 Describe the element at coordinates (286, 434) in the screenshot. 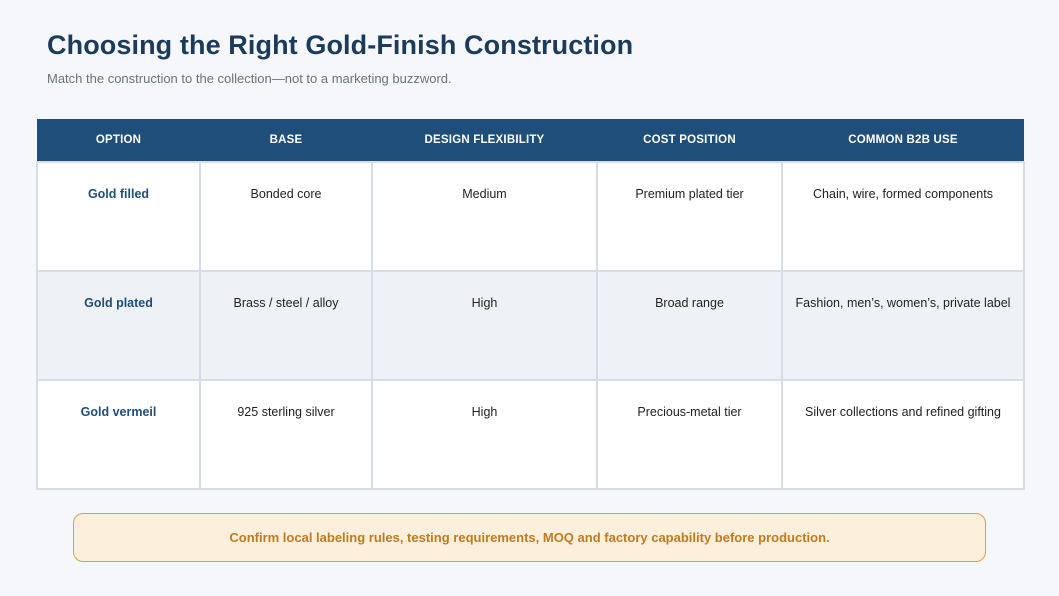

I see `base-cell: 925 sterling silver` at that location.